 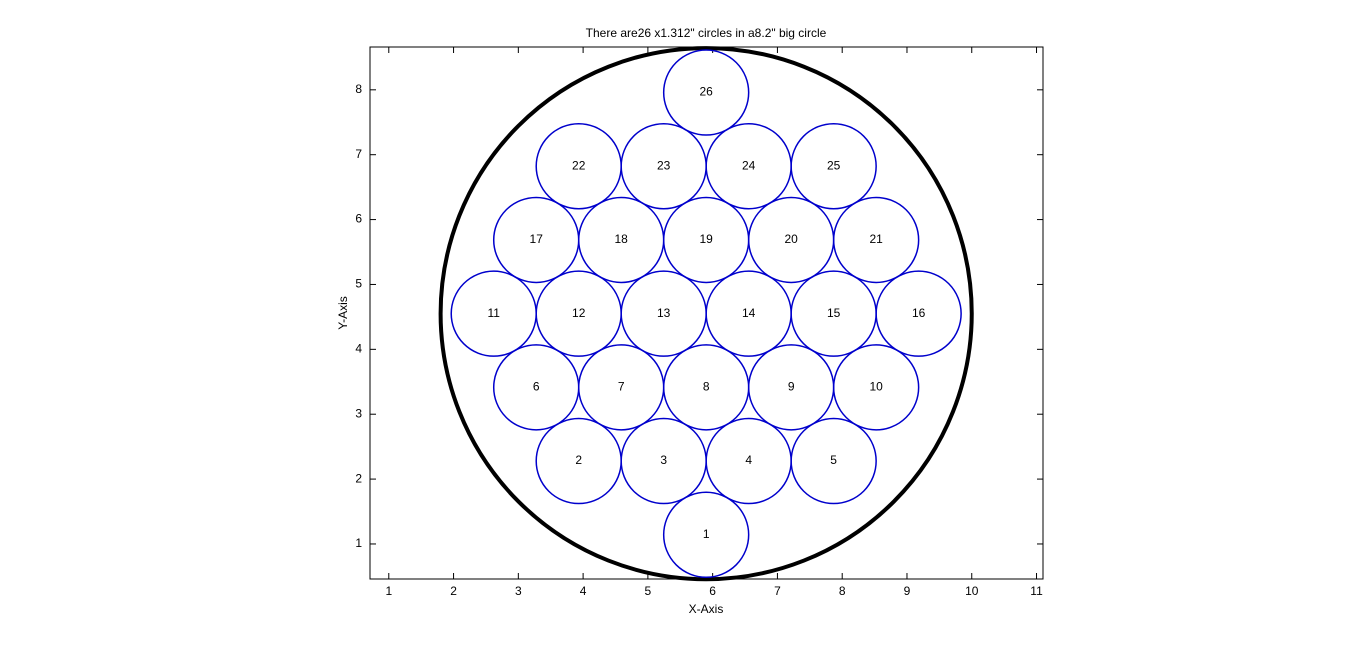 I want to click on x-tick-label: 3, so click(x=518, y=591).